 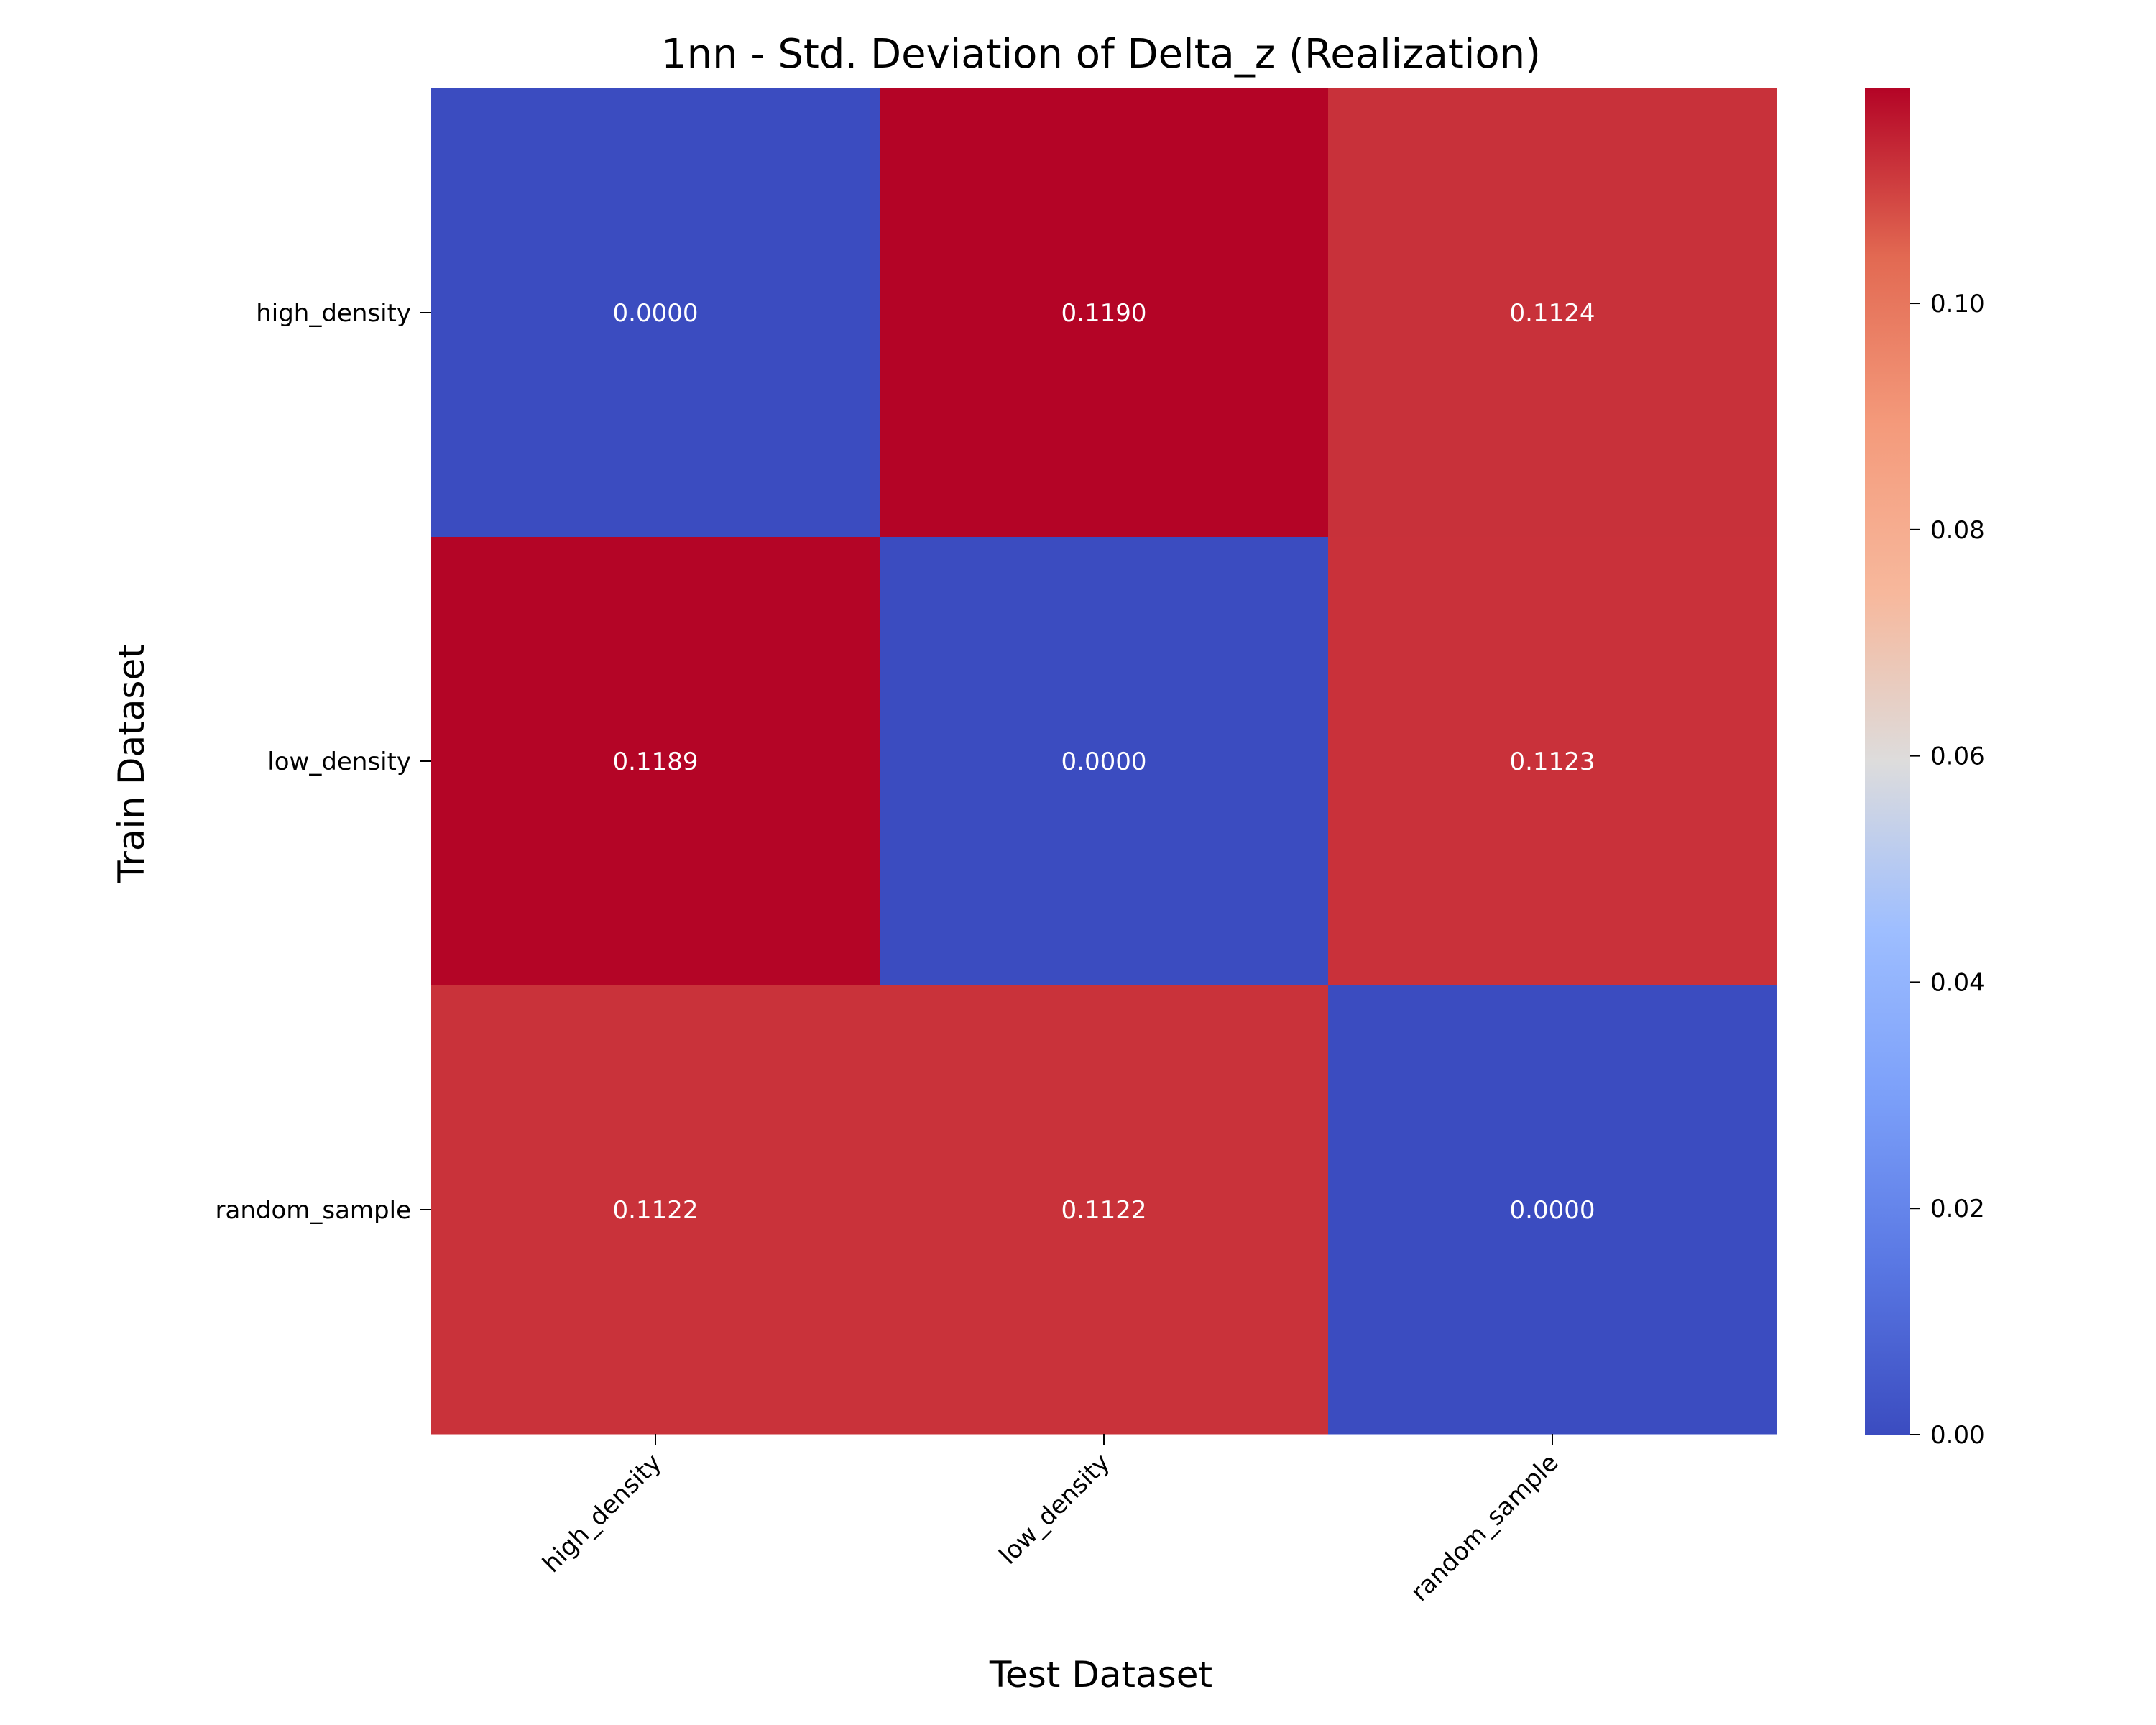 I want to click on cell-value-label: 0.1123, so click(x=1552, y=762).